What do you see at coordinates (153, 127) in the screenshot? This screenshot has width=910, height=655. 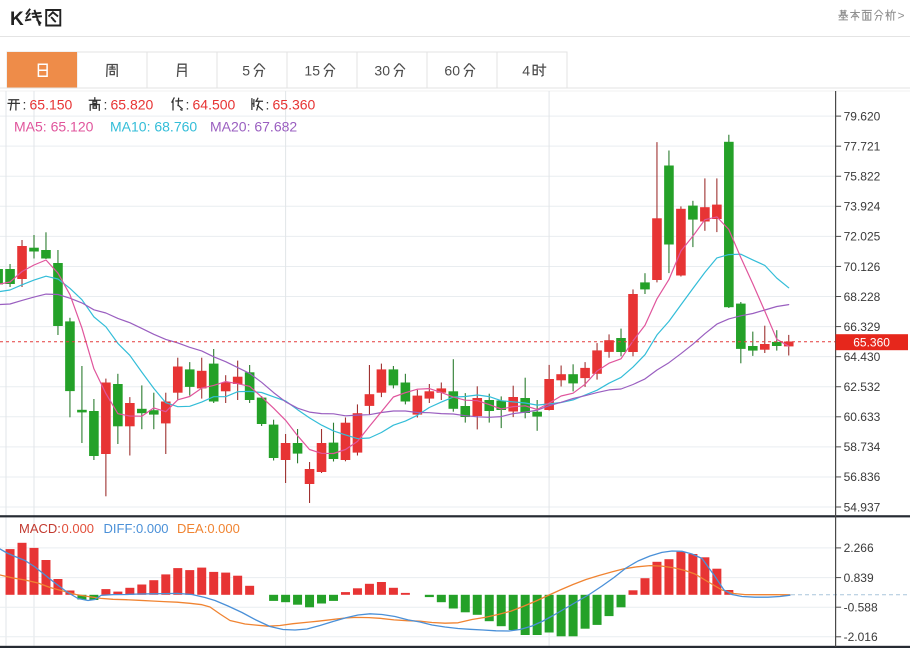 I see `svg-text: MA10: 68.760` at bounding box center [153, 127].